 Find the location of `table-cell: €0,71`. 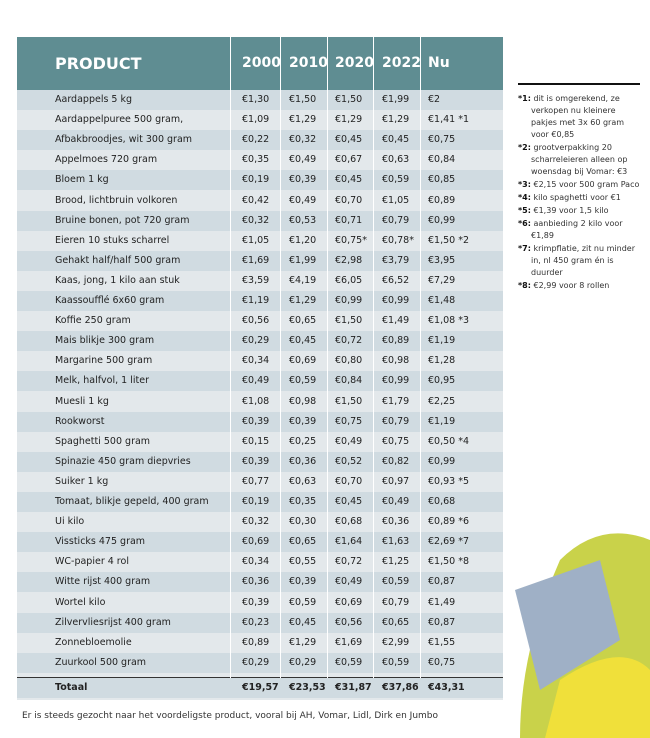

table-cell: €0,71 is located at coordinates (349, 220).